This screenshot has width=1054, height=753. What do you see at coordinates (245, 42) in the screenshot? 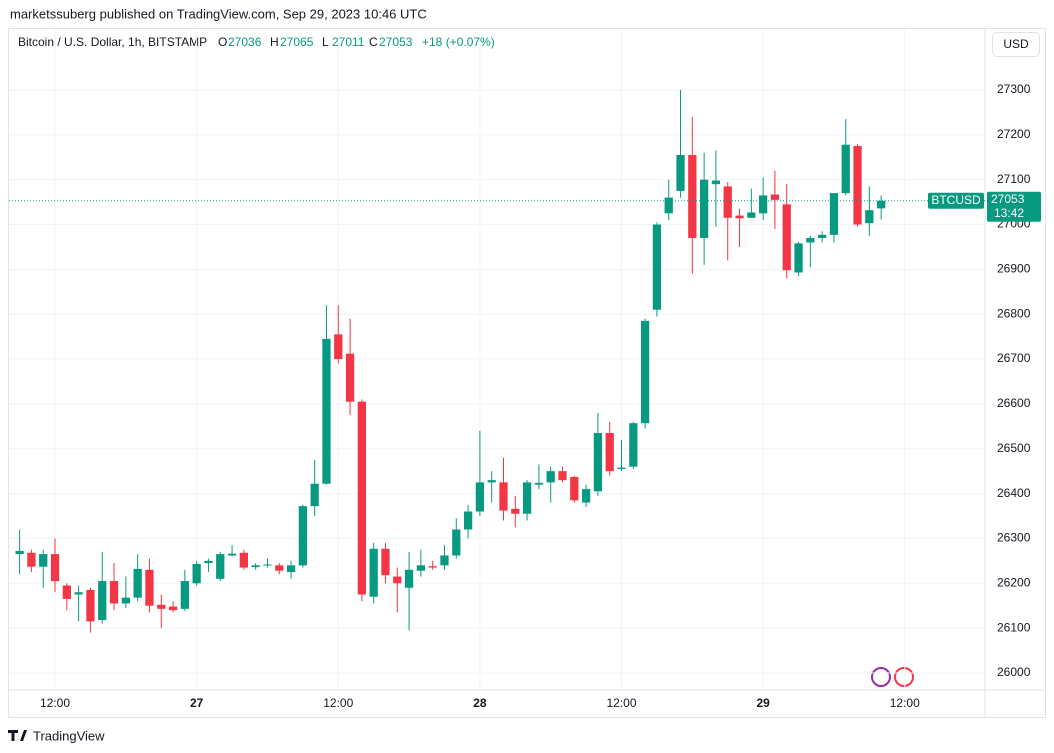
I see `legend-ohlc-value: 27036` at bounding box center [245, 42].